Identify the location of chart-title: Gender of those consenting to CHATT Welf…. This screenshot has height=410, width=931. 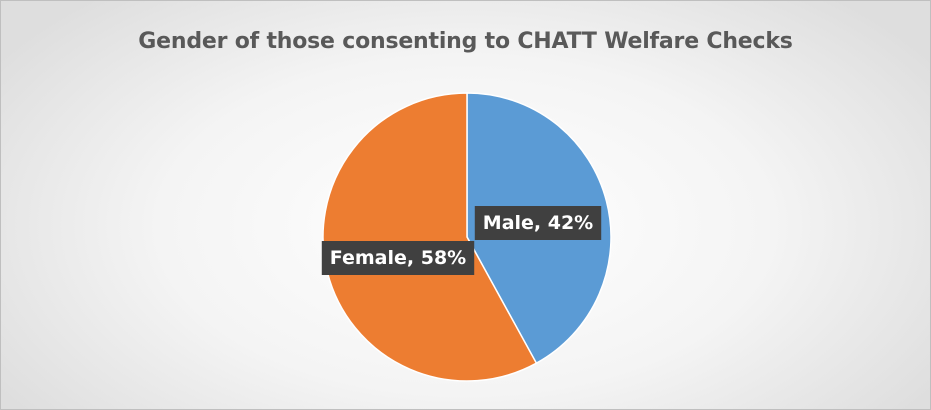
(465, 41).